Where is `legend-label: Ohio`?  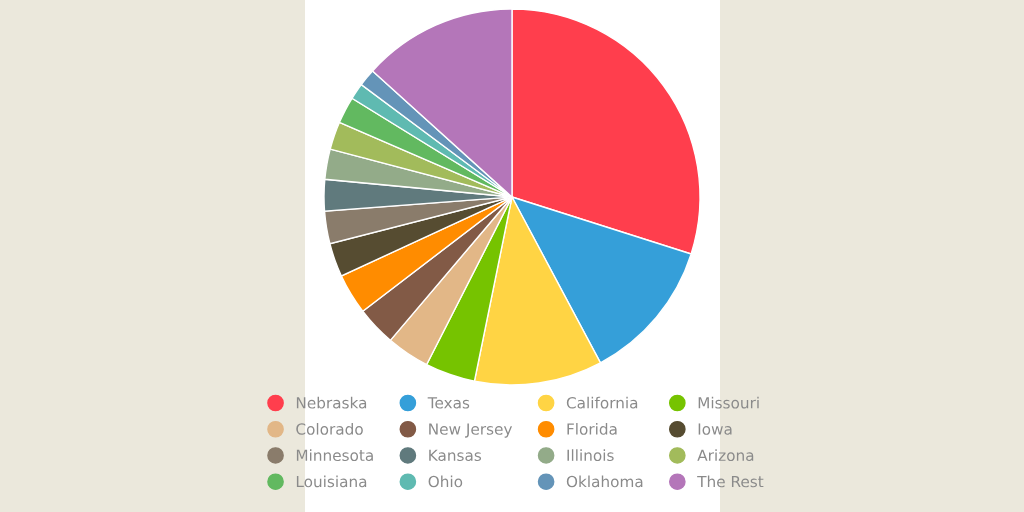
legend-label: Ohio is located at coordinates (445, 481).